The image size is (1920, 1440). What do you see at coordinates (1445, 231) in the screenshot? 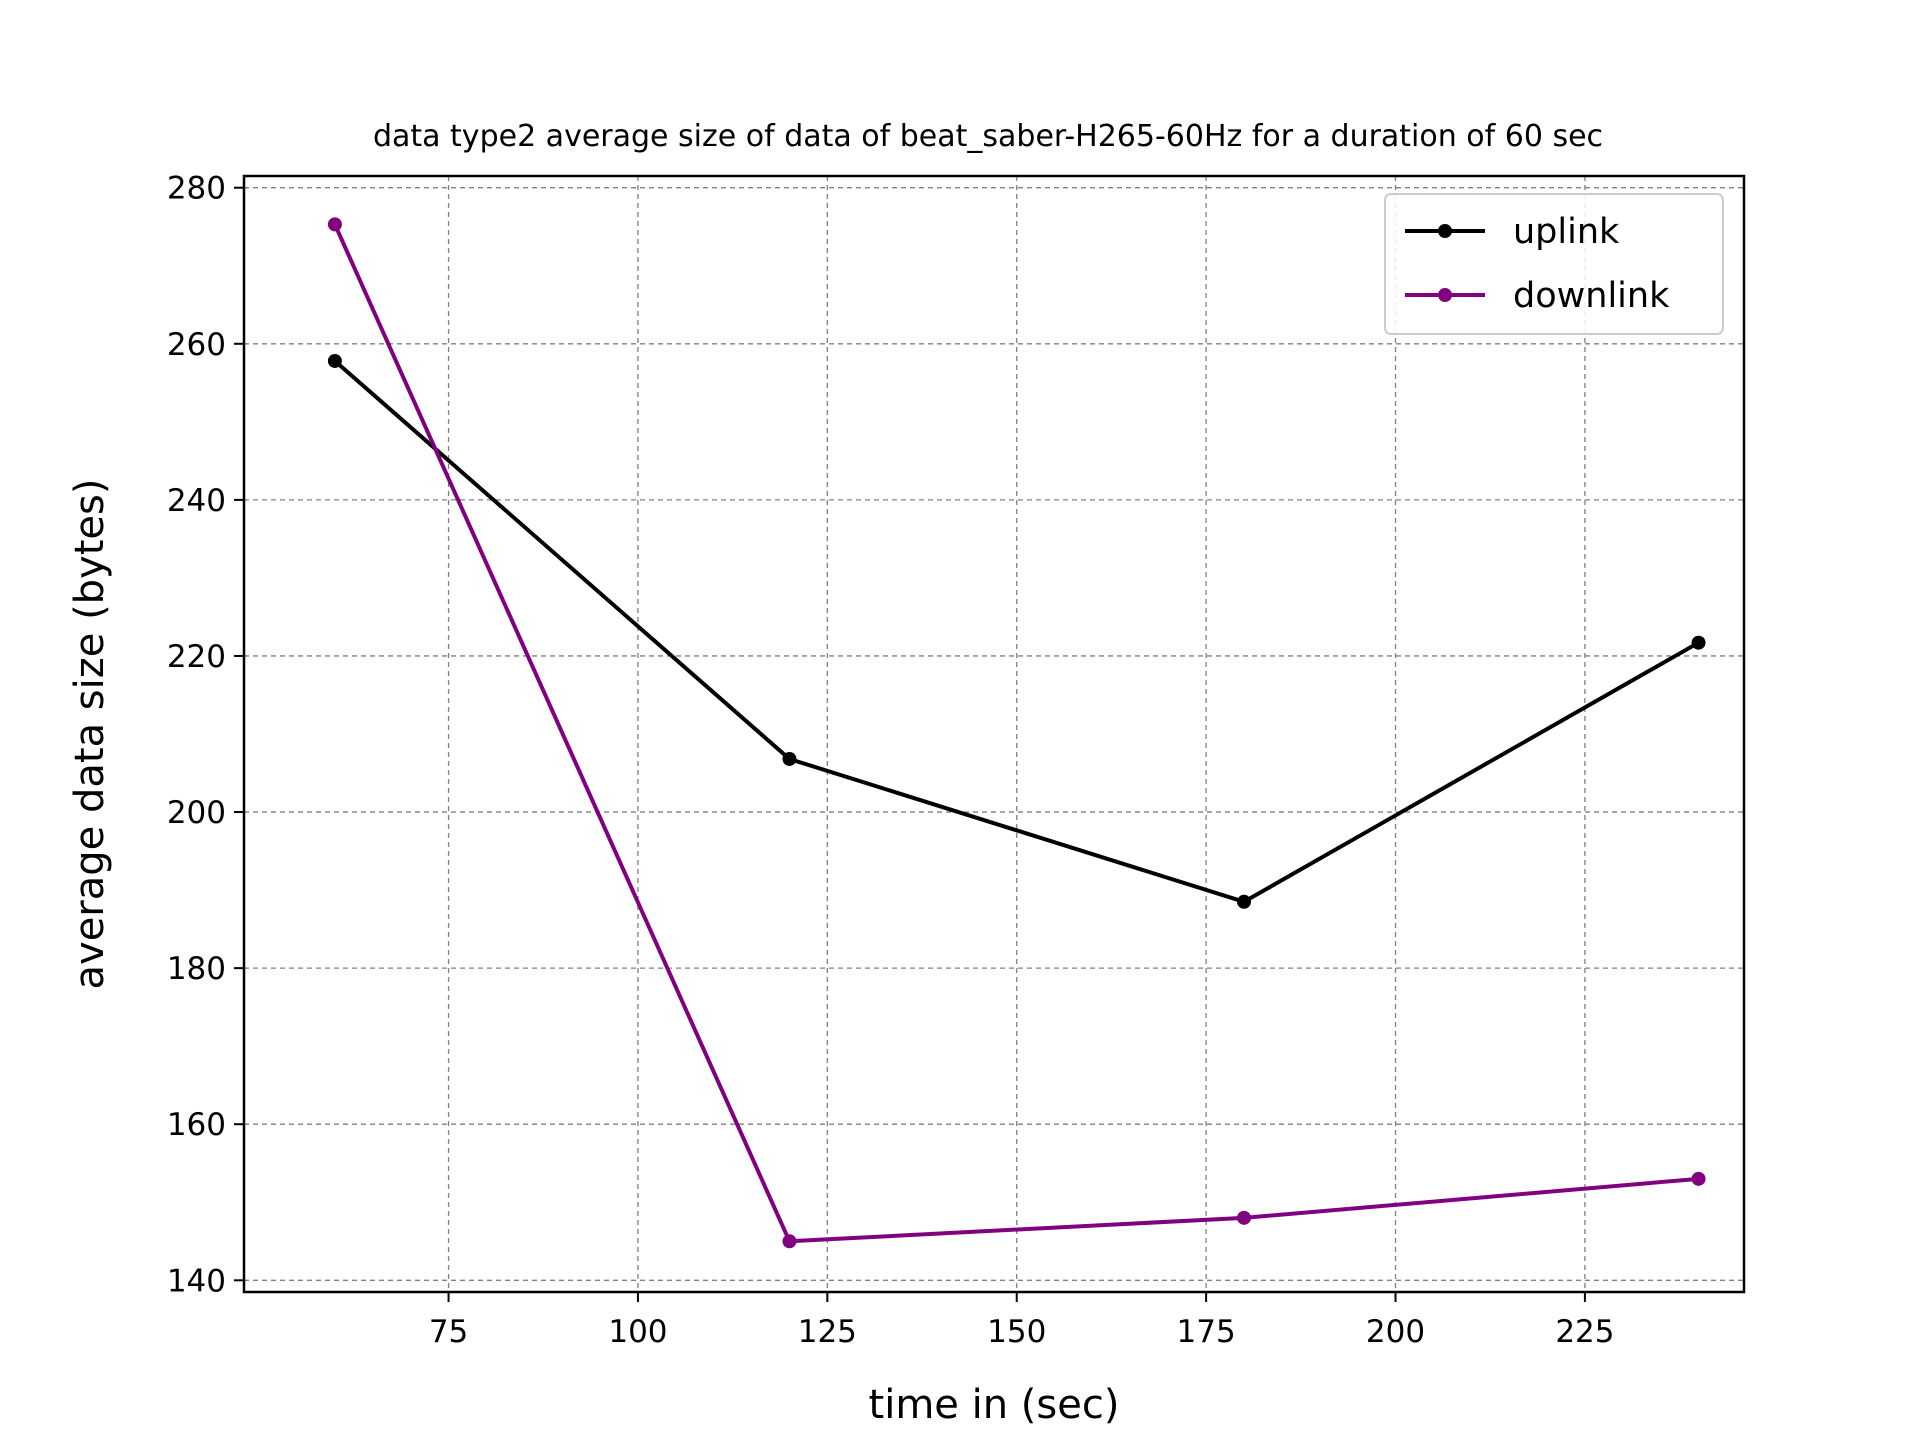
I see `legend-marker-uplink` at bounding box center [1445, 231].